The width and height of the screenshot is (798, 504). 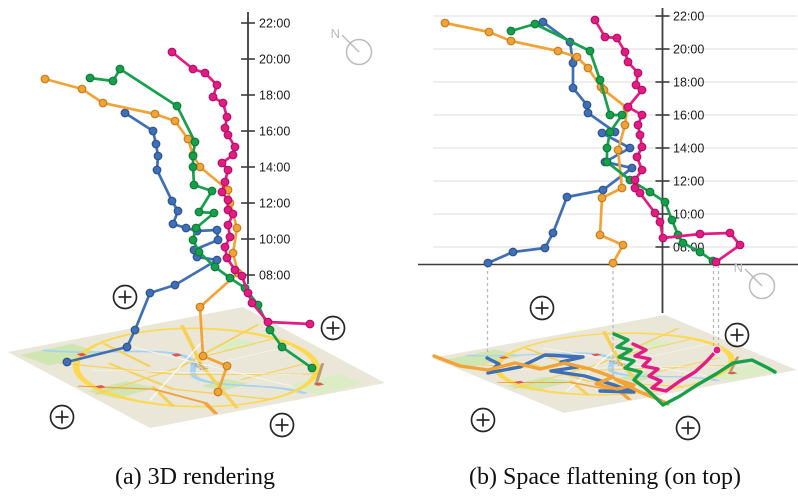 What do you see at coordinates (605, 477) in the screenshot?
I see `caption-panel-b: (b) Space flattening (on top)` at bounding box center [605, 477].